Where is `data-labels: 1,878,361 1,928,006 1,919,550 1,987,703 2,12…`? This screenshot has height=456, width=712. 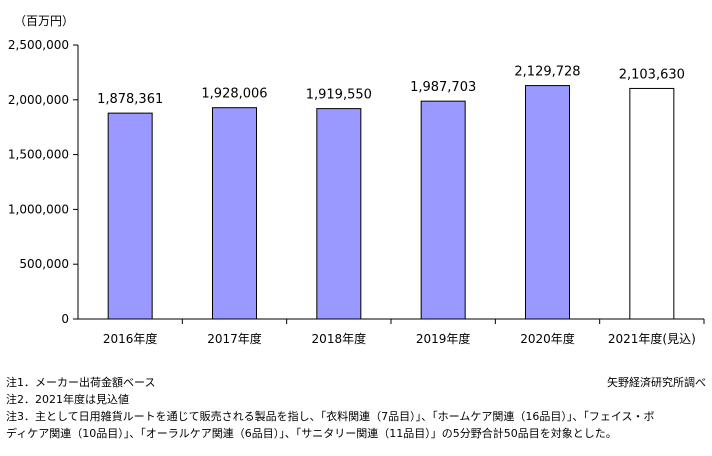 data-labels: 1,878,361 1,928,006 1,919,550 1,987,703 2,12… is located at coordinates (391, 86).